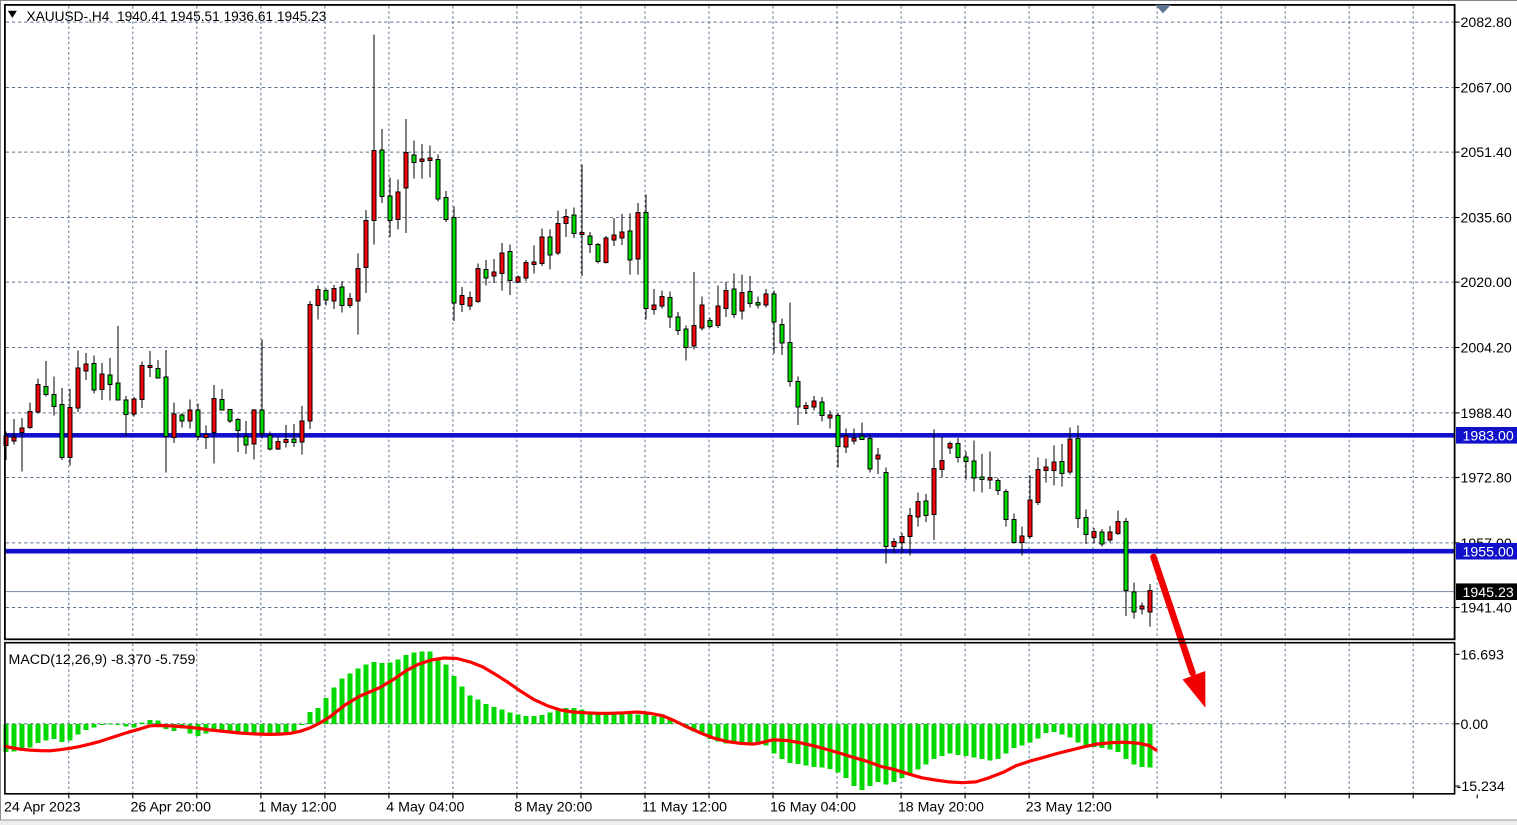 The height and width of the screenshot is (825, 1517). I want to click on svg-text: 1941.40, so click(1486, 609).